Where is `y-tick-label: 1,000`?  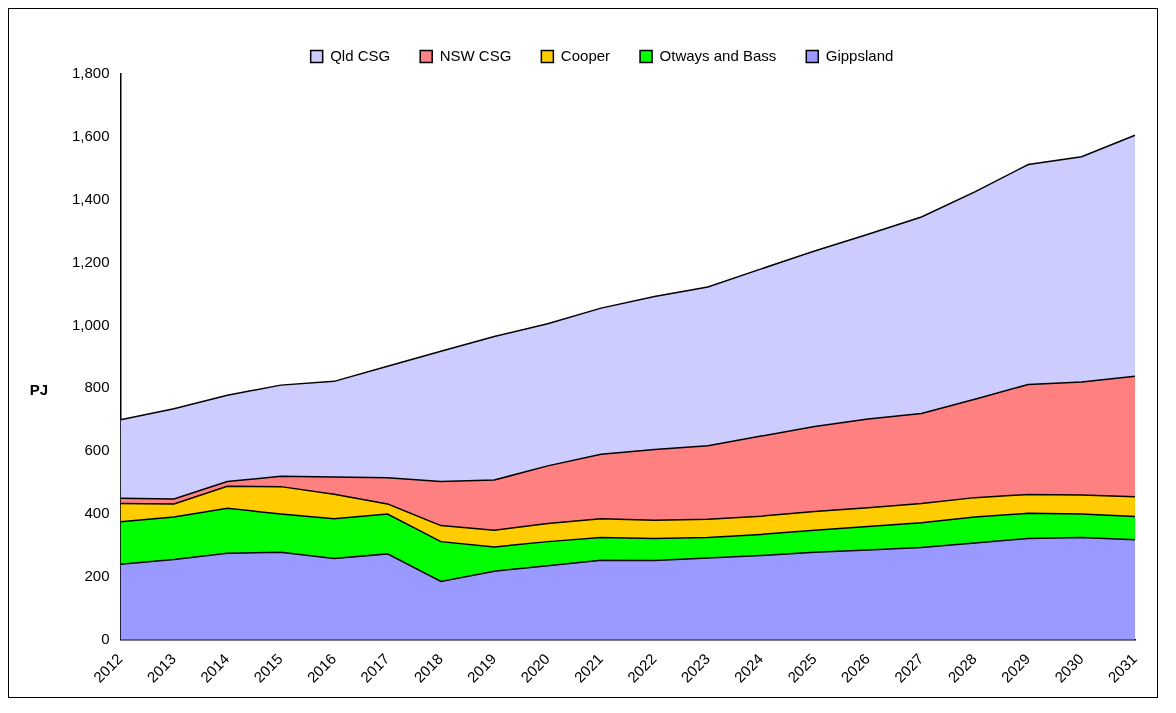
y-tick-label: 1,000 is located at coordinates (90, 324).